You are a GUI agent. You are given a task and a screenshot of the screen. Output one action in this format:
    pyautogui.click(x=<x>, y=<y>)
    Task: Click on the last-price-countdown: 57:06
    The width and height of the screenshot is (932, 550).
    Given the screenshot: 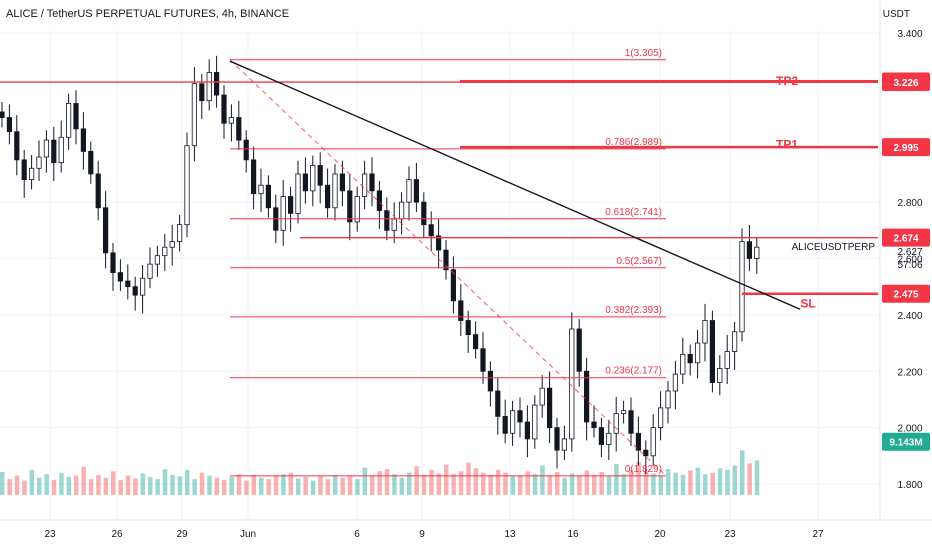 What is the action you would take?
    pyautogui.click(x=909, y=265)
    